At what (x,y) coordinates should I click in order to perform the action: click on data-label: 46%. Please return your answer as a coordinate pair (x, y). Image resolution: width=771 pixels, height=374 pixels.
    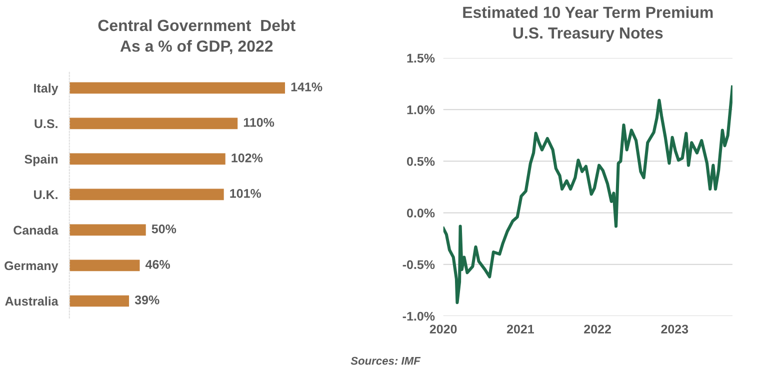
    Looking at the image, I should click on (157, 264).